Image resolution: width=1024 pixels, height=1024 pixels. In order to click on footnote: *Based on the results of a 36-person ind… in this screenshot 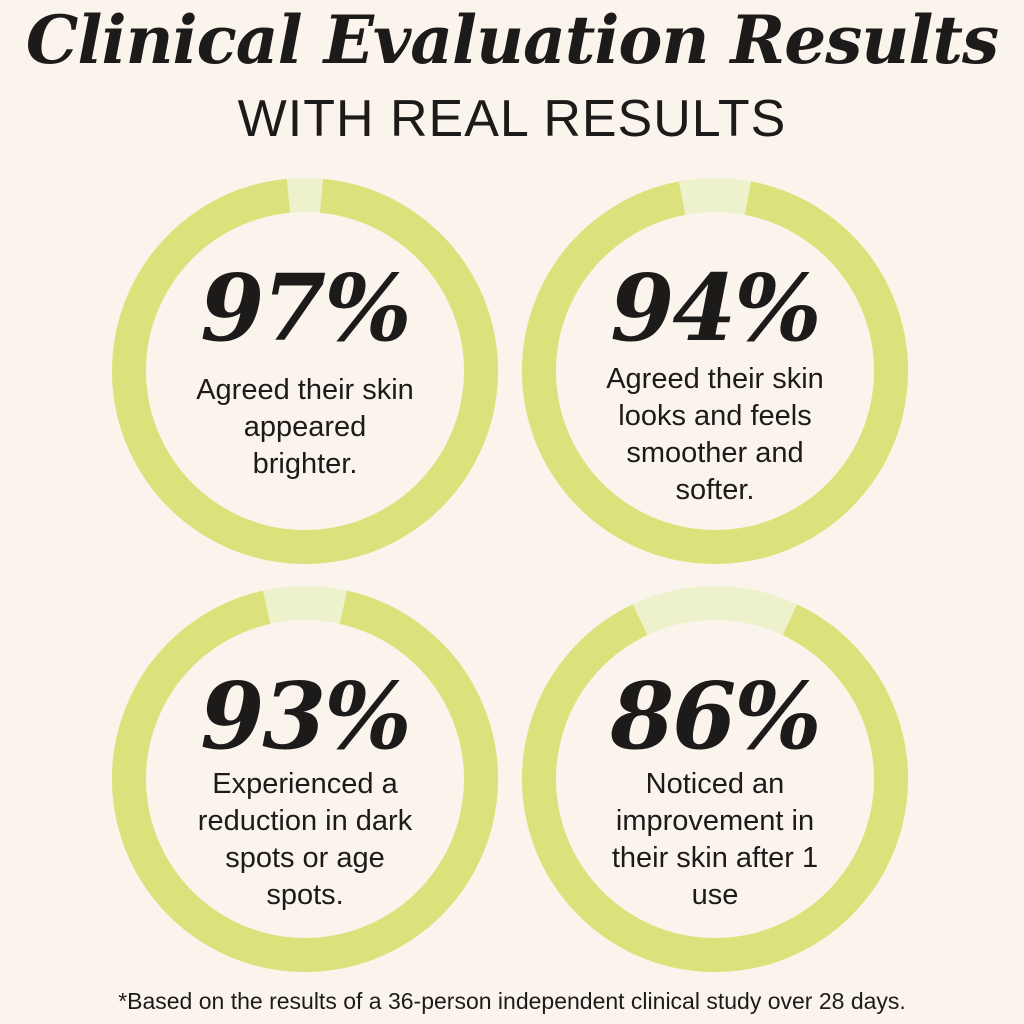, I will do `click(512, 1001)`.